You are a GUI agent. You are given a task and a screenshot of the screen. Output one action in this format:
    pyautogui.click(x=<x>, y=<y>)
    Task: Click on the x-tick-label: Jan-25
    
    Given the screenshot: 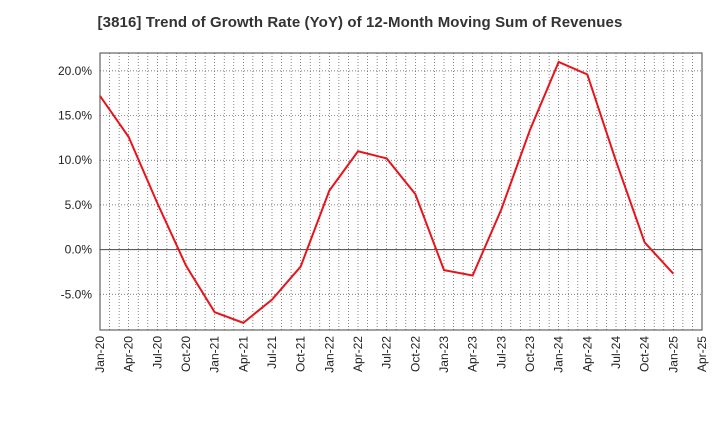 What is the action you would take?
    pyautogui.click(x=673, y=354)
    